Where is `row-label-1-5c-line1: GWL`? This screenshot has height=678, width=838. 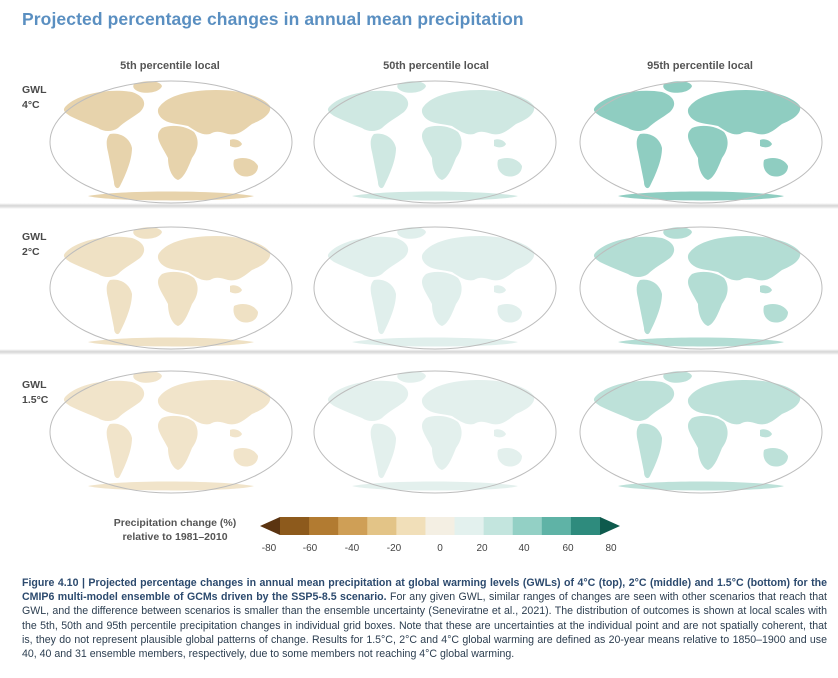 row-label-1-5c-line1: GWL is located at coordinates (34, 385).